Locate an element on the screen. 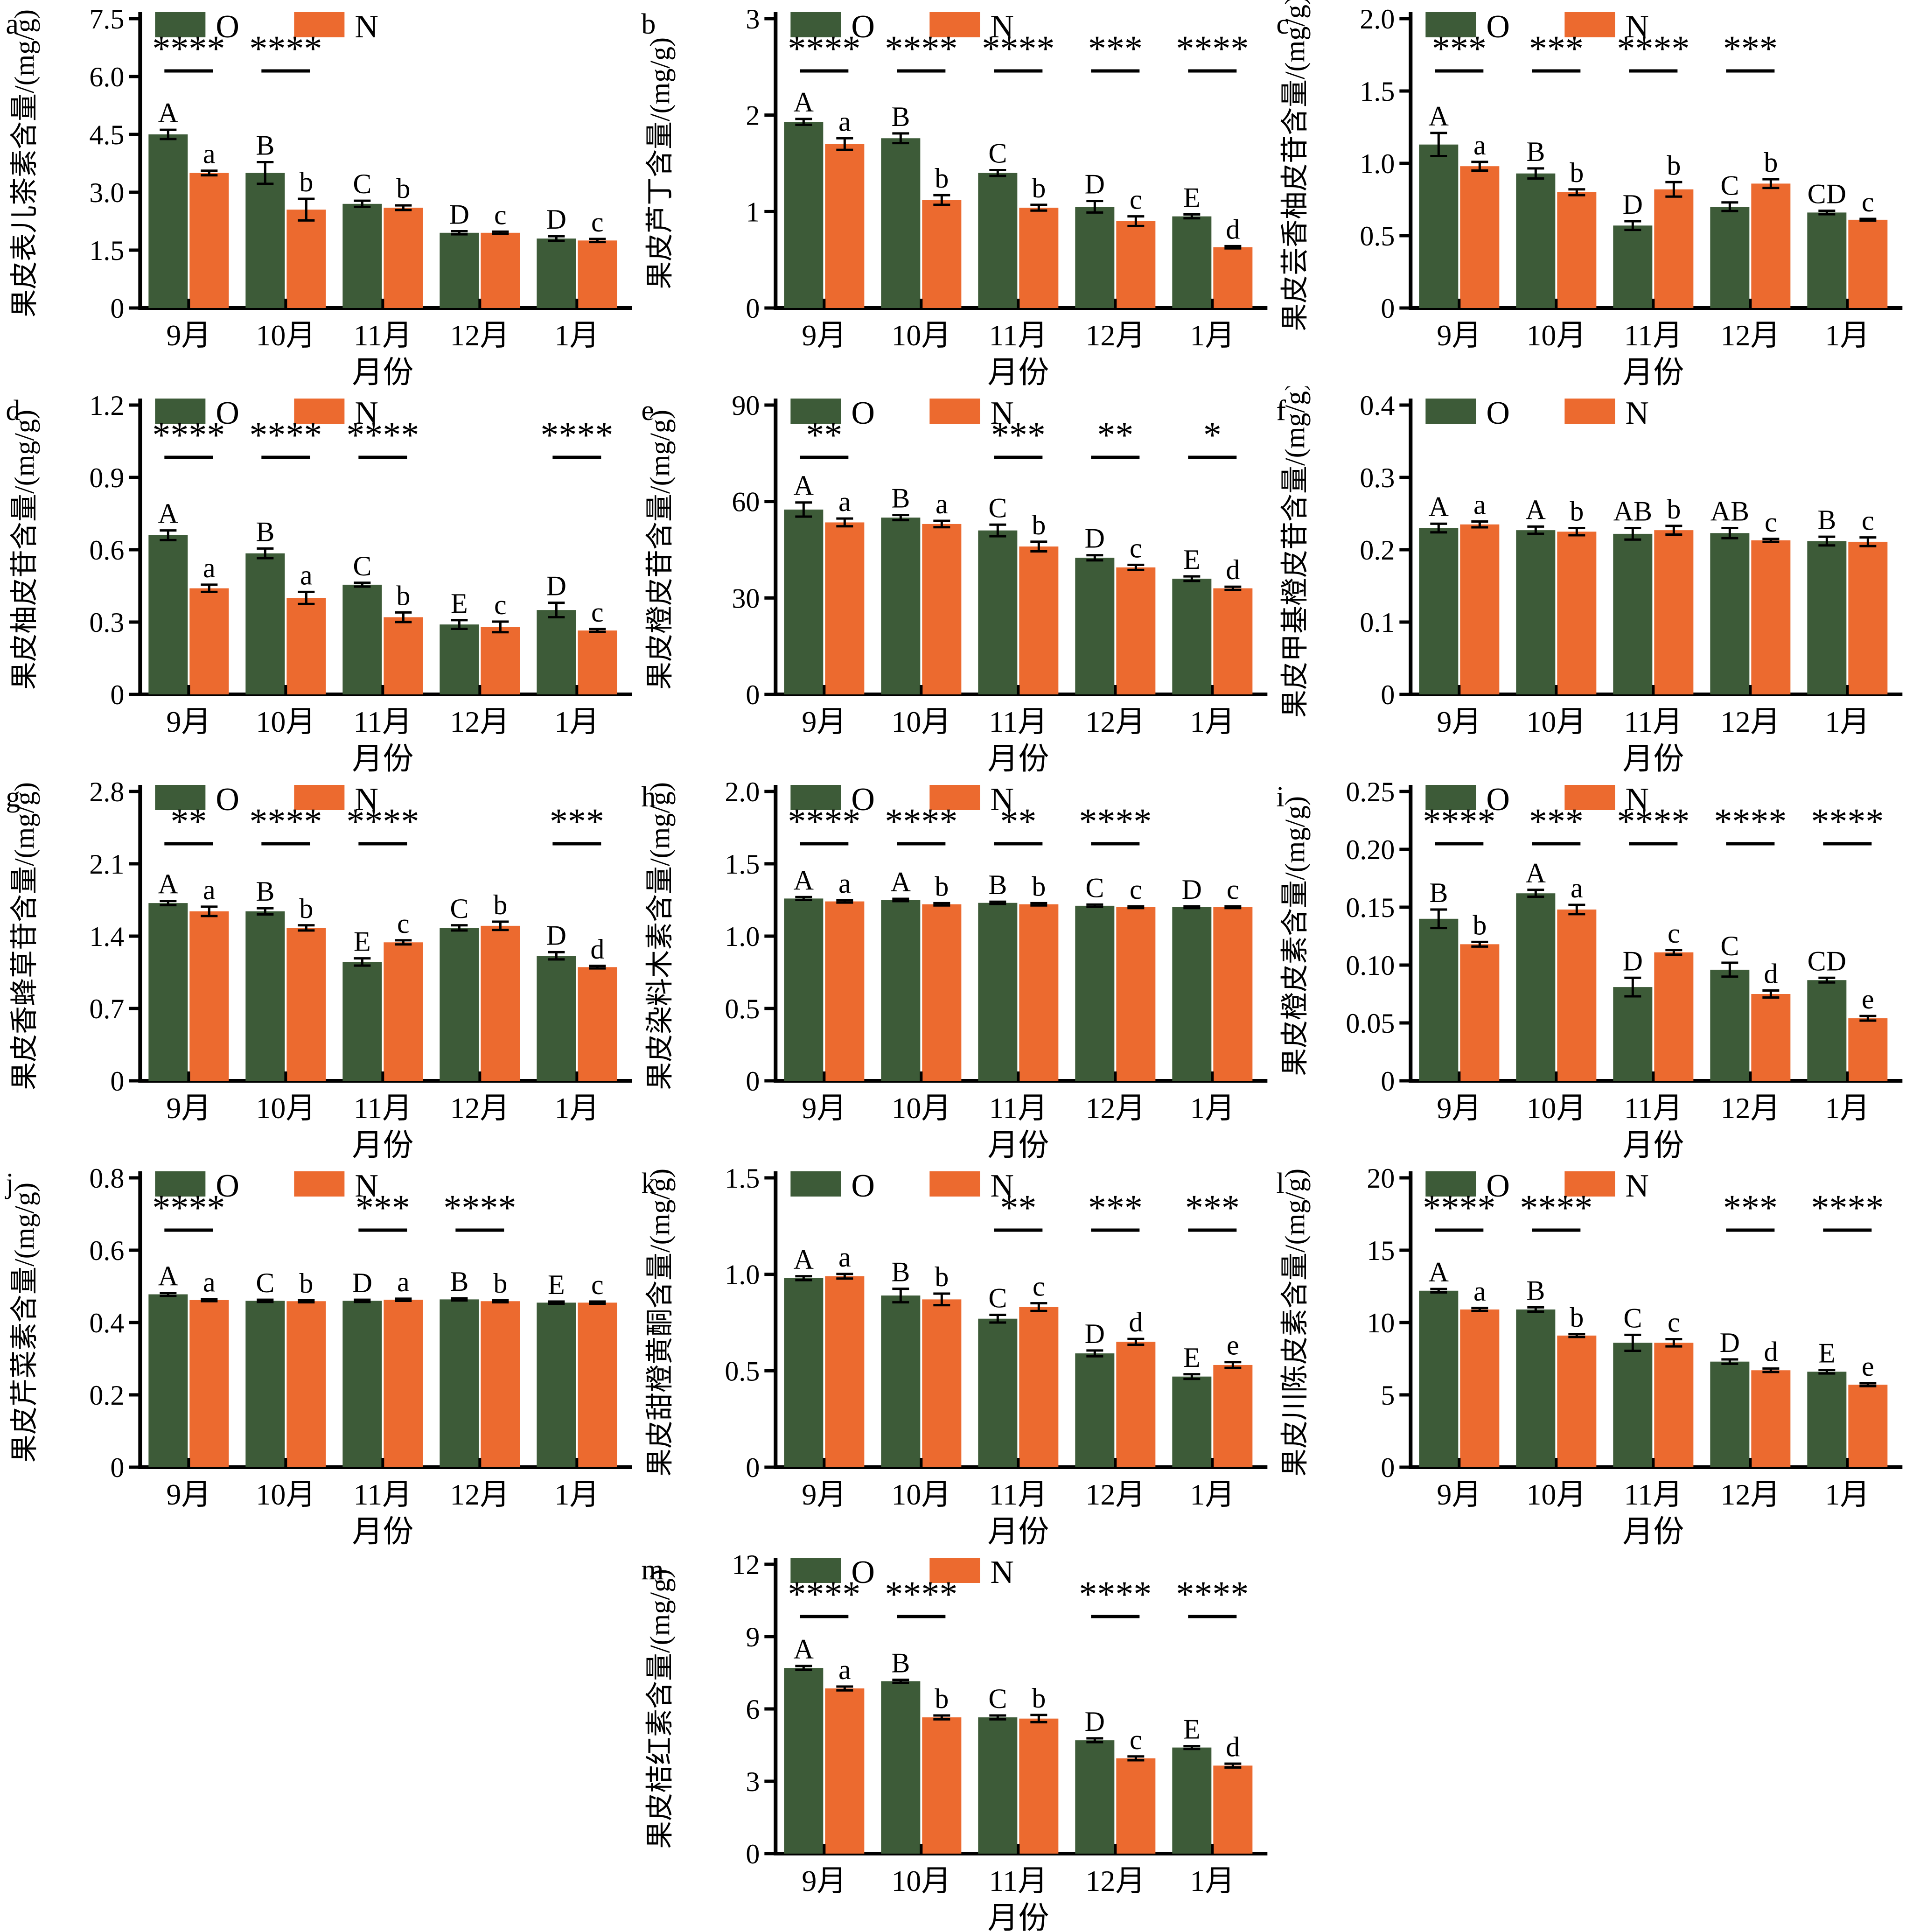 The image size is (1906, 1932). letter-N-12月: d is located at coordinates (1771, 974).